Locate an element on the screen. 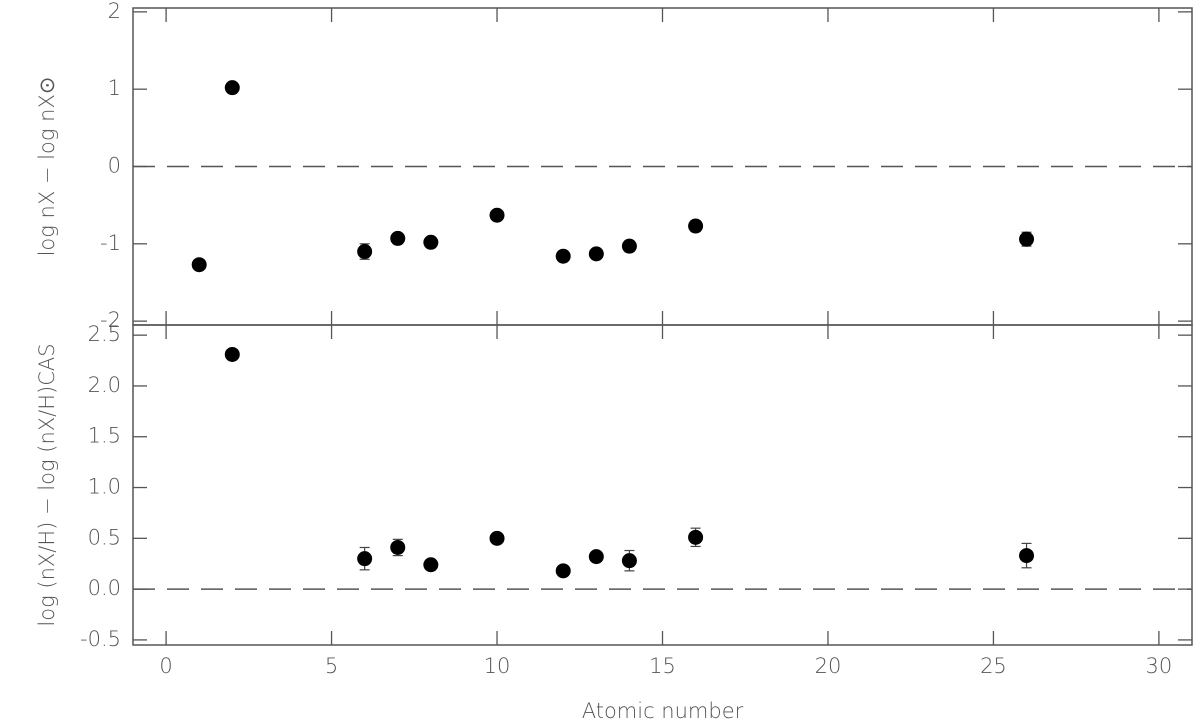 This screenshot has height=727, width=1200. x-tick-label: 30 is located at coordinates (1159, 666).